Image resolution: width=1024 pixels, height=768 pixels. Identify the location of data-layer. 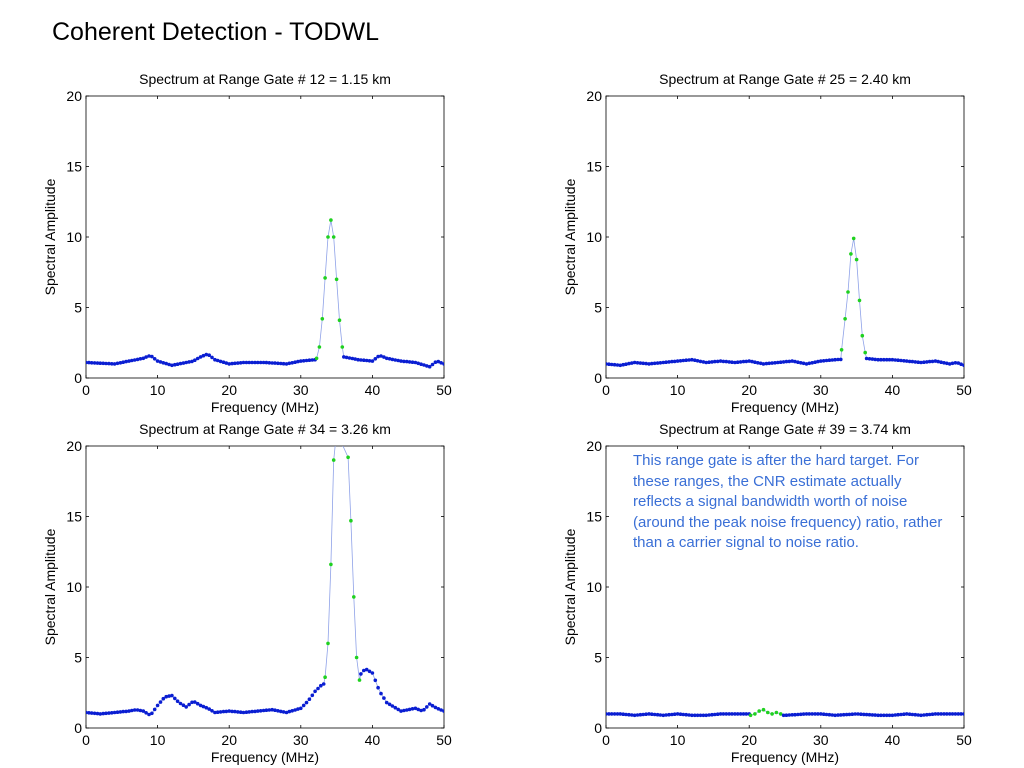
(785, 302).